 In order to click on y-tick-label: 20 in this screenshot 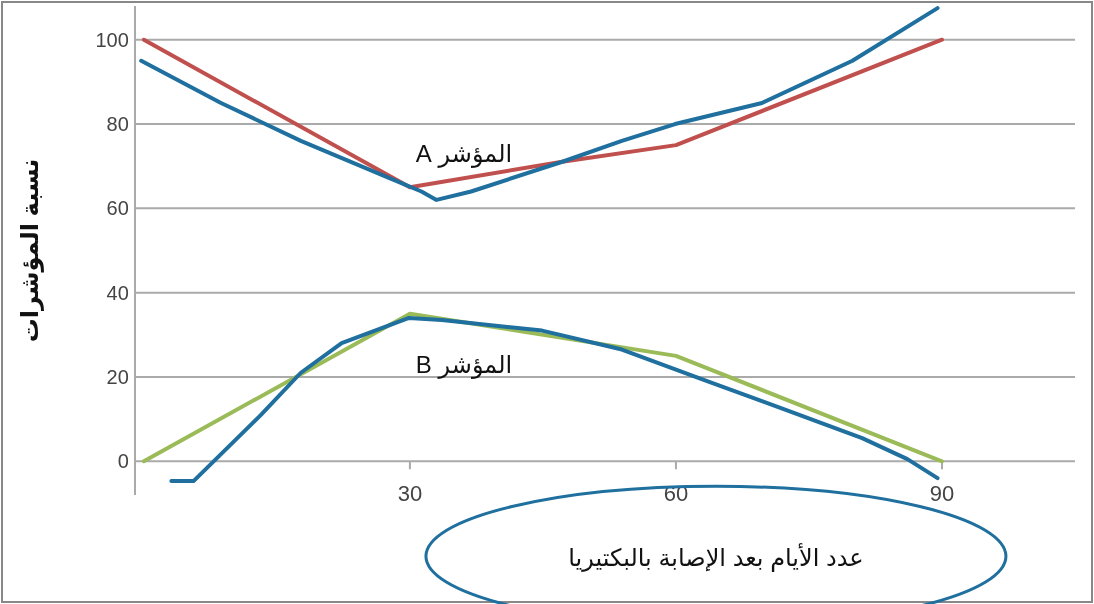, I will do `click(117, 376)`.